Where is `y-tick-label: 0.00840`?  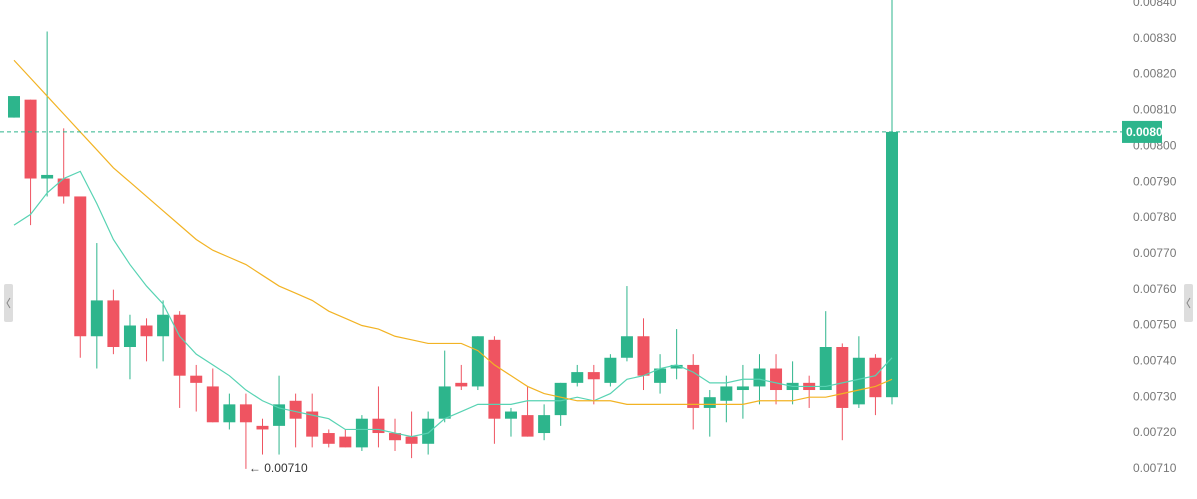 y-tick-label: 0.00840 is located at coordinates (1155, 4).